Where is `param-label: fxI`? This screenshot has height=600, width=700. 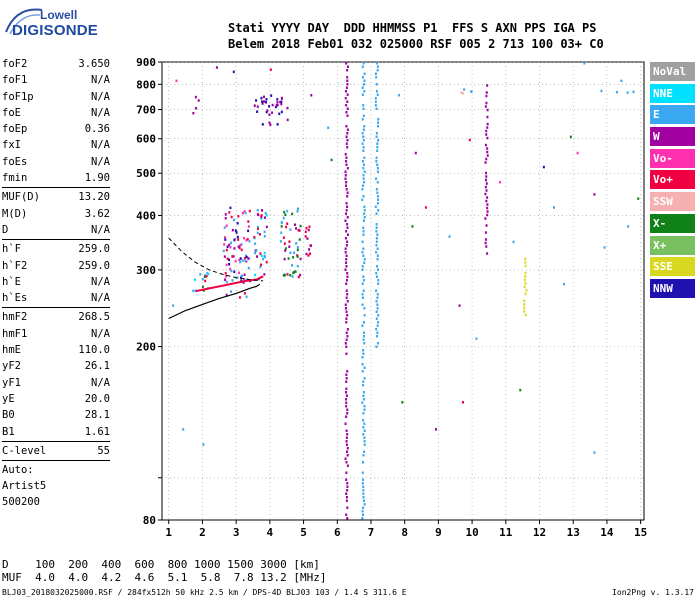 param-label: fxI is located at coordinates (11, 145).